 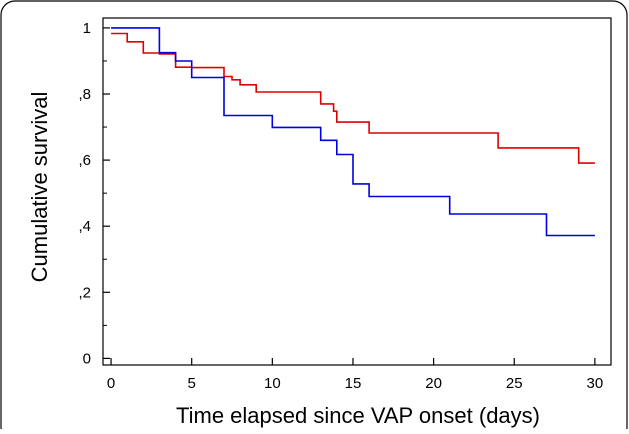 What do you see at coordinates (84, 160) in the screenshot?
I see `y-tick-label: ,6` at bounding box center [84, 160].